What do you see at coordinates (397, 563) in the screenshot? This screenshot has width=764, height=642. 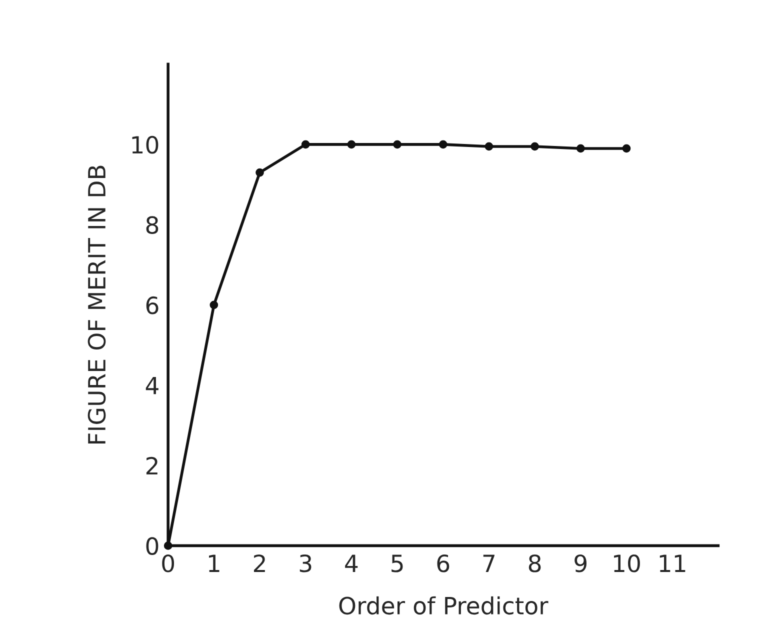 I see `x-tick-label: 5` at bounding box center [397, 563].